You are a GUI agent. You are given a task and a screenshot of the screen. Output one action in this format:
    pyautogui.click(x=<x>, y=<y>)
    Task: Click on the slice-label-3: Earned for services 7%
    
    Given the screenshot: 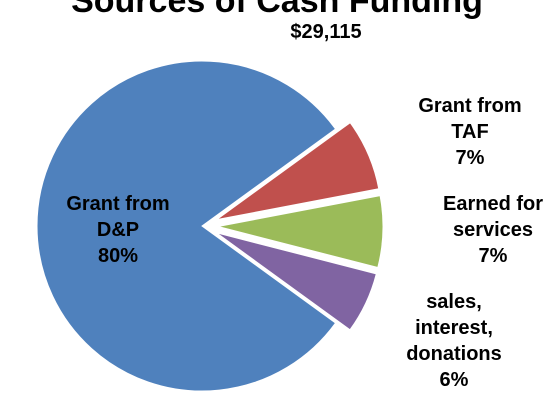 What is the action you would take?
    pyautogui.click(x=493, y=230)
    